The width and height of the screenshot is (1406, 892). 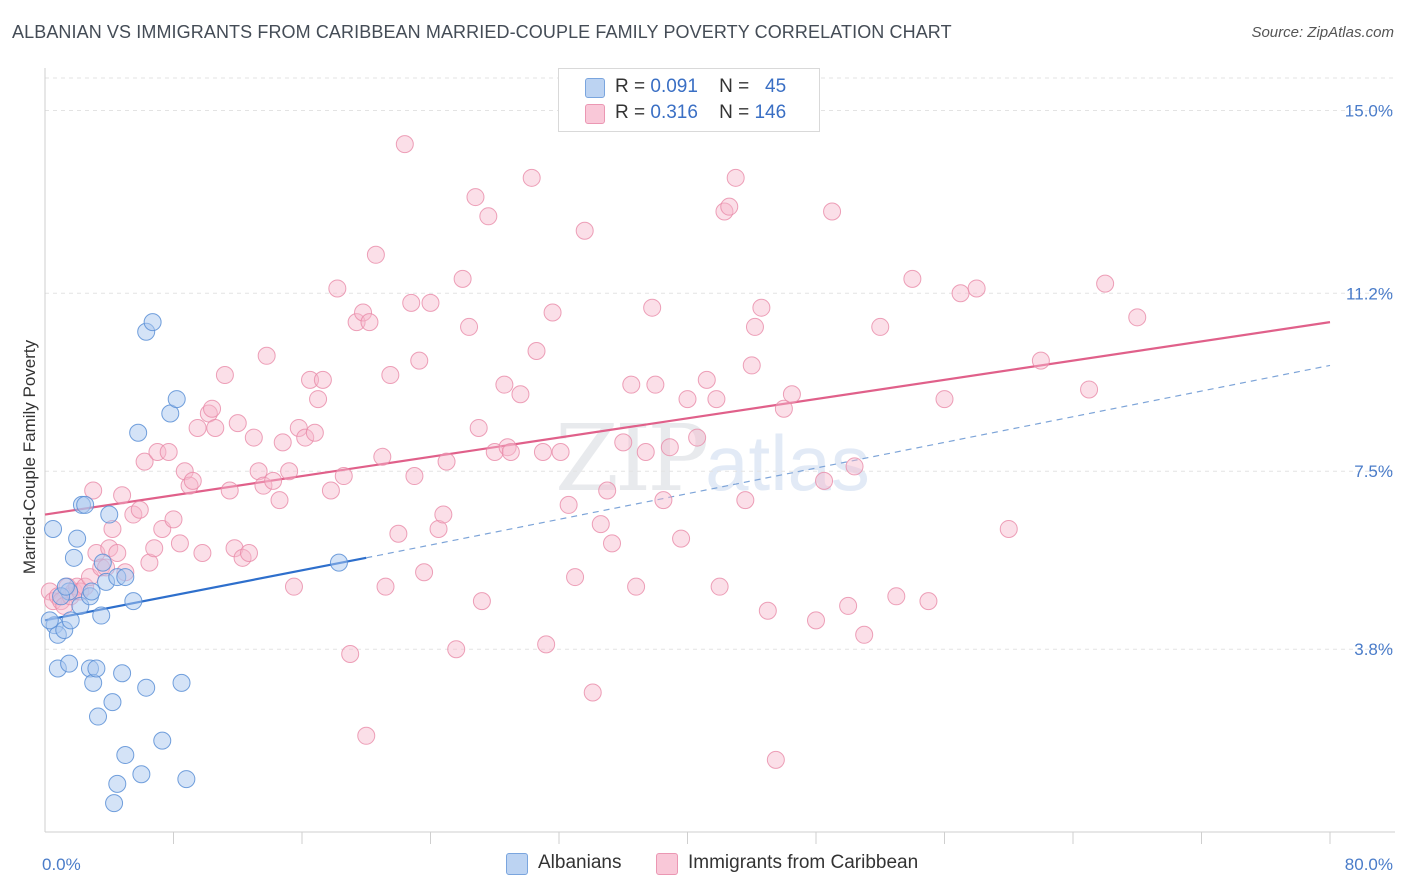 I want to click on legend-r-value: 0.091, so click(x=674, y=86).